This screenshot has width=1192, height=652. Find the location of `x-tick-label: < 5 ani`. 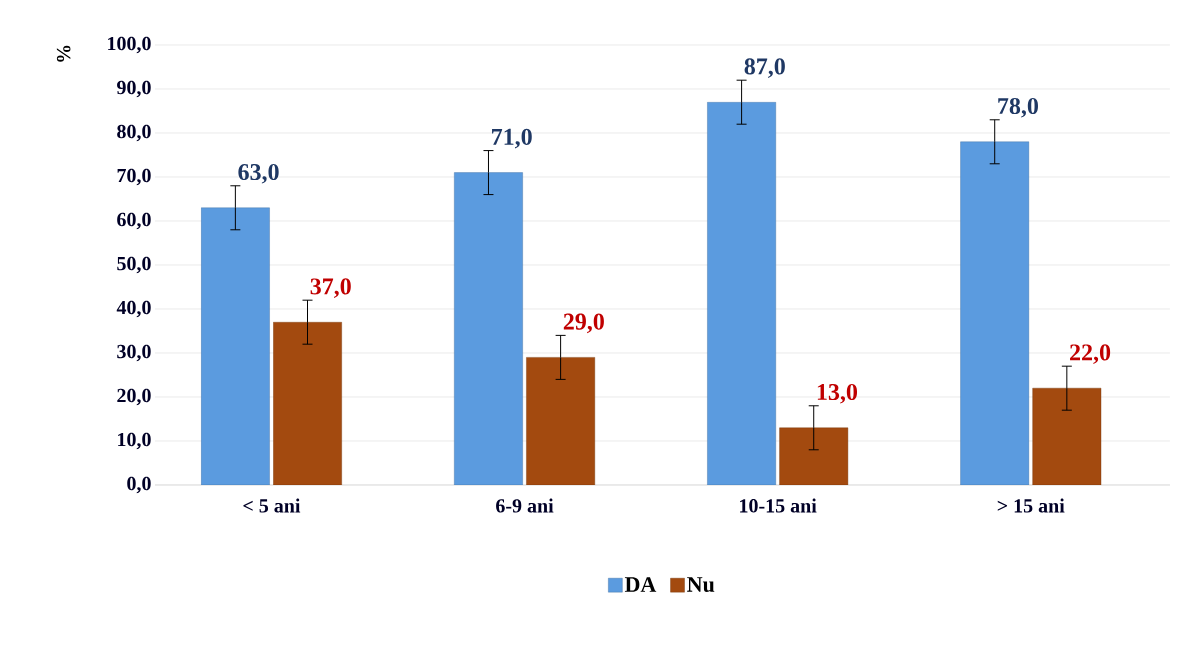

x-tick-label: < 5 ani is located at coordinates (272, 505).